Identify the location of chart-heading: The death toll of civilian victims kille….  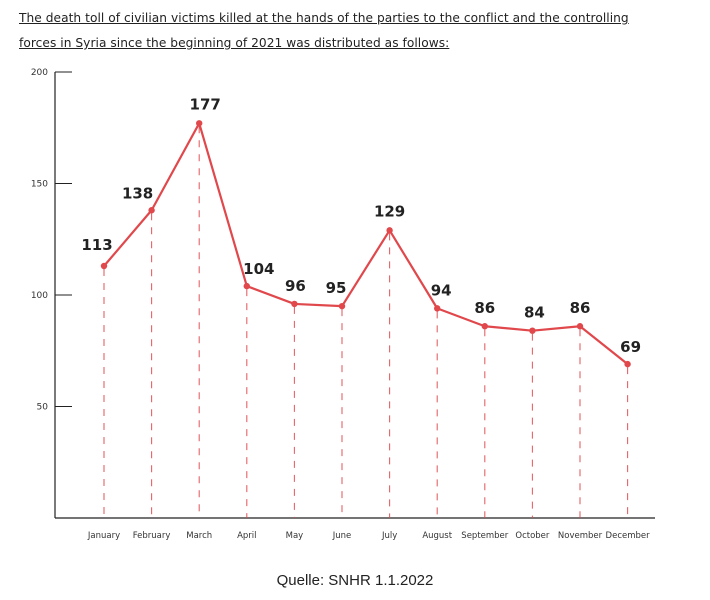
(361, 31).